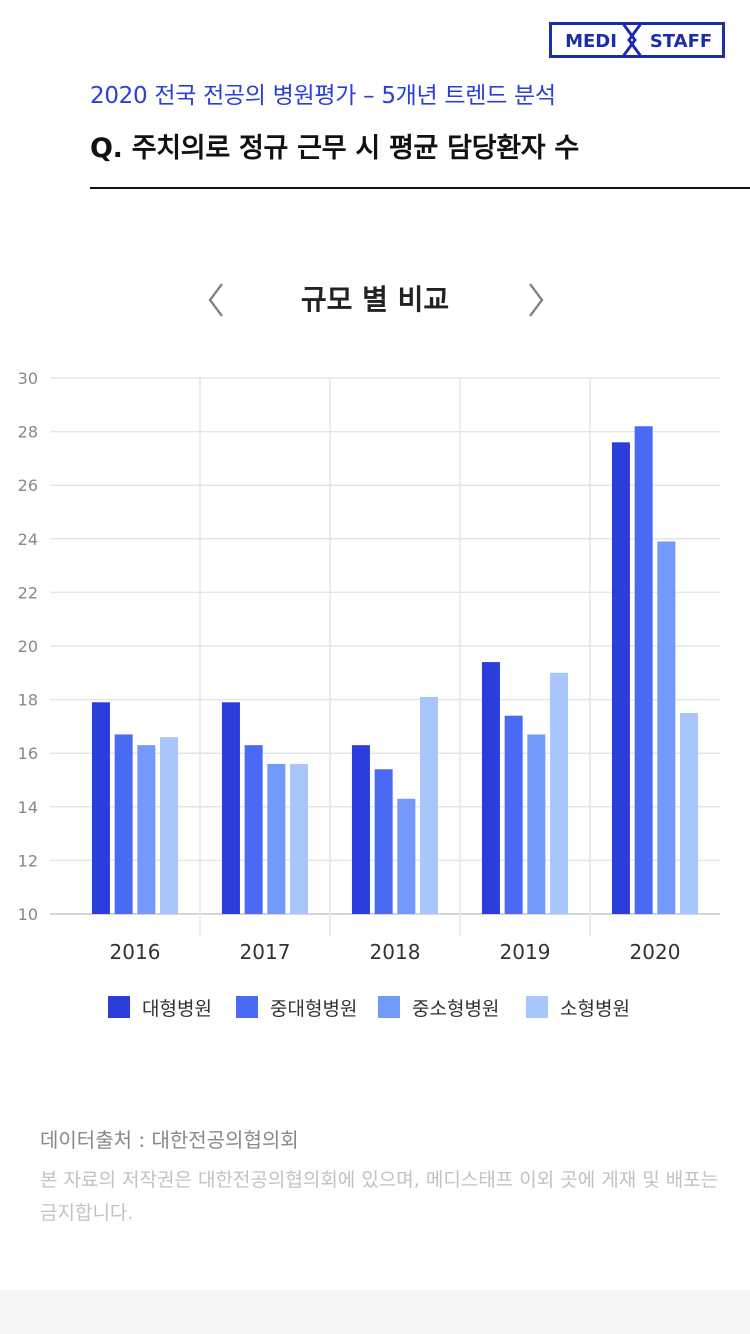 This screenshot has height=1334, width=750. What do you see at coordinates (216, 300) in the screenshot?
I see `chevron-left-icon` at bounding box center [216, 300].